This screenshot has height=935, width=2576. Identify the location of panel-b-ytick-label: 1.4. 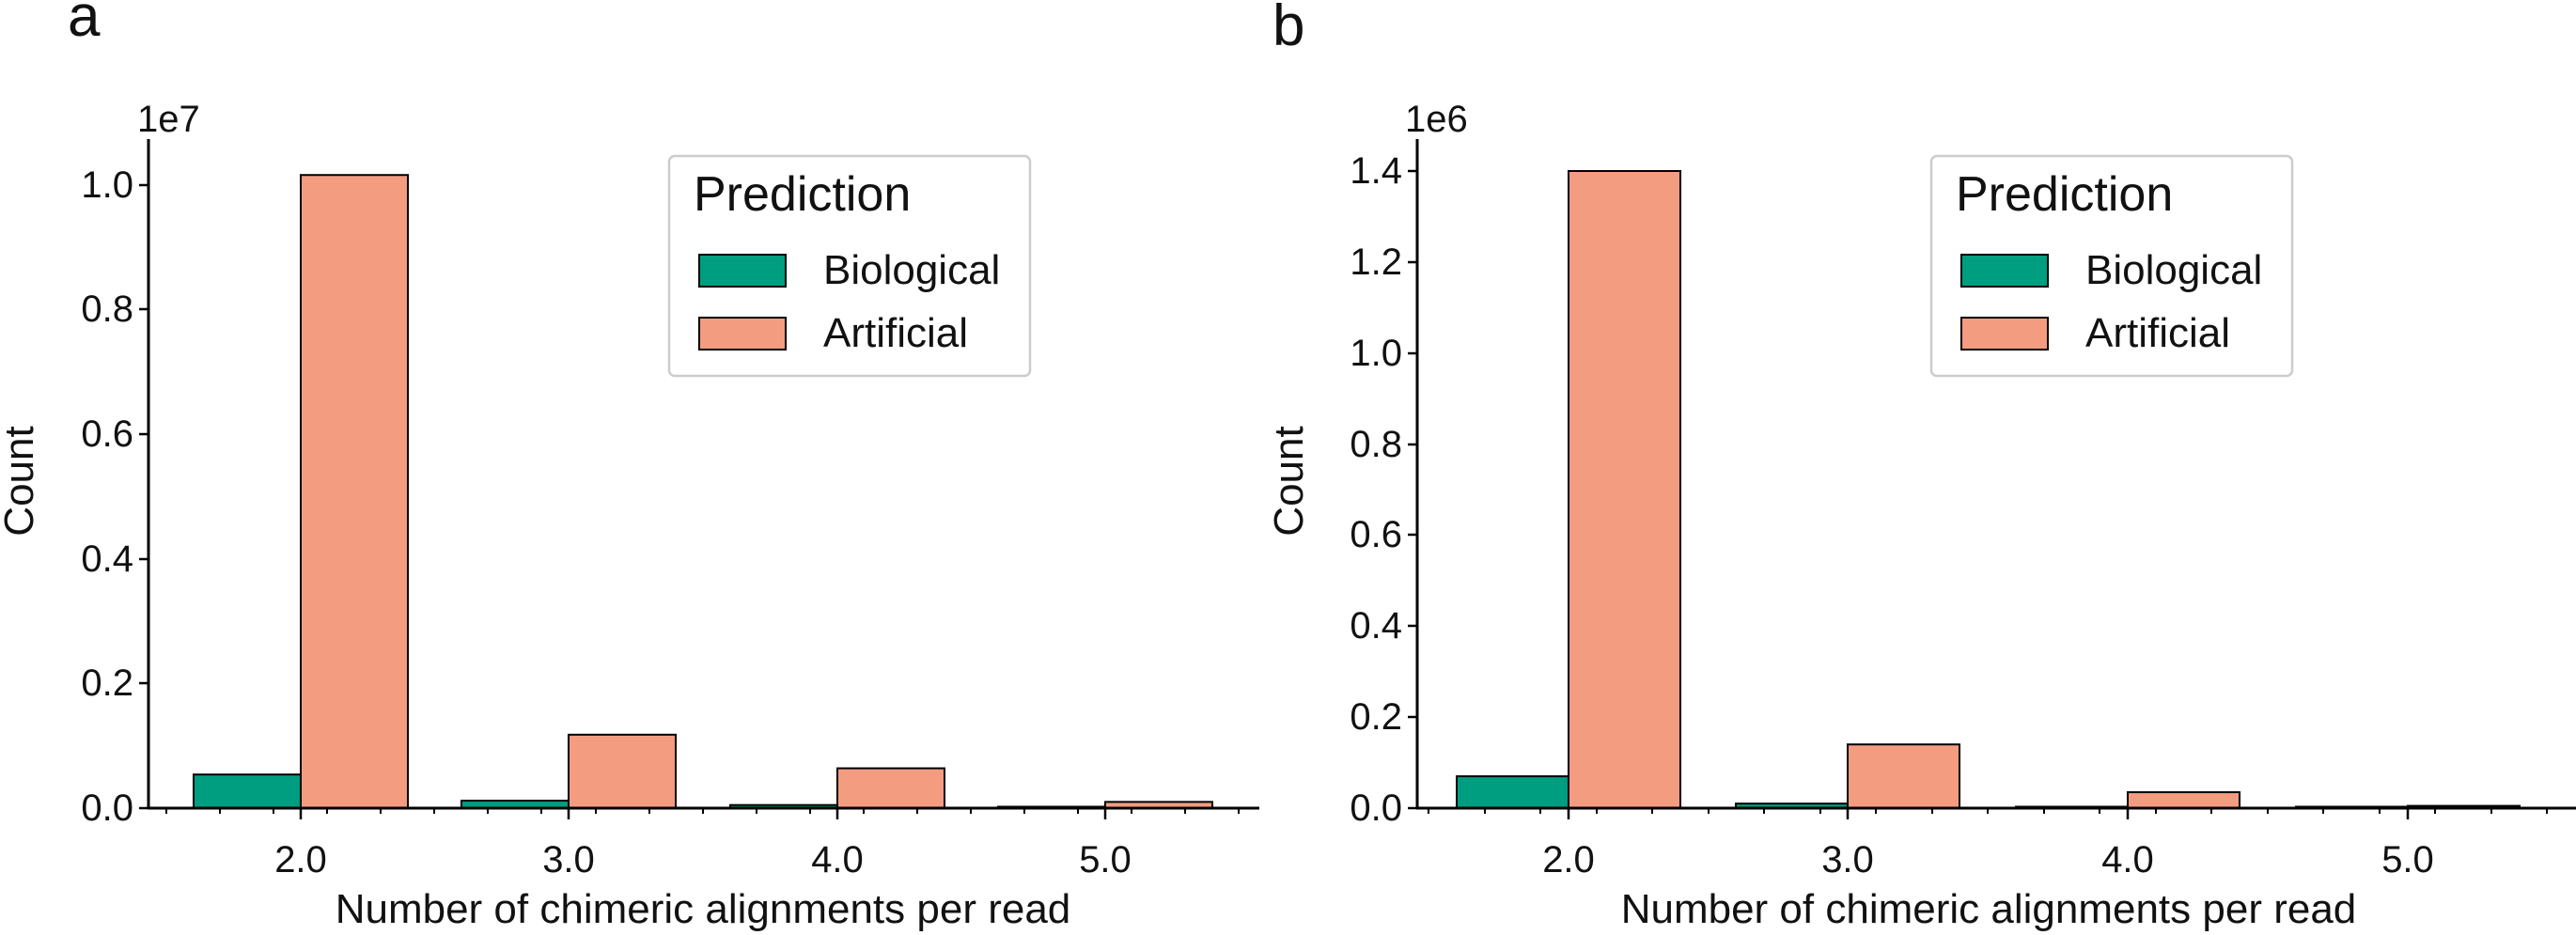
(1376, 171).